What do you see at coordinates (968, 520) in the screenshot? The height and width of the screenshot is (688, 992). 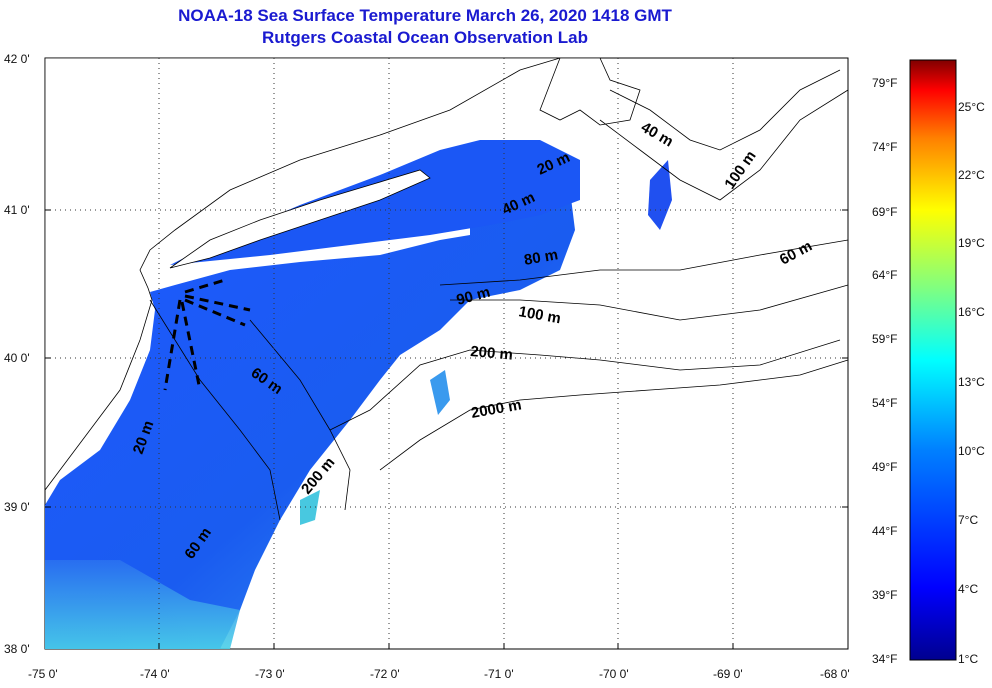 I see `colorbar-c-label: 7°C` at bounding box center [968, 520].